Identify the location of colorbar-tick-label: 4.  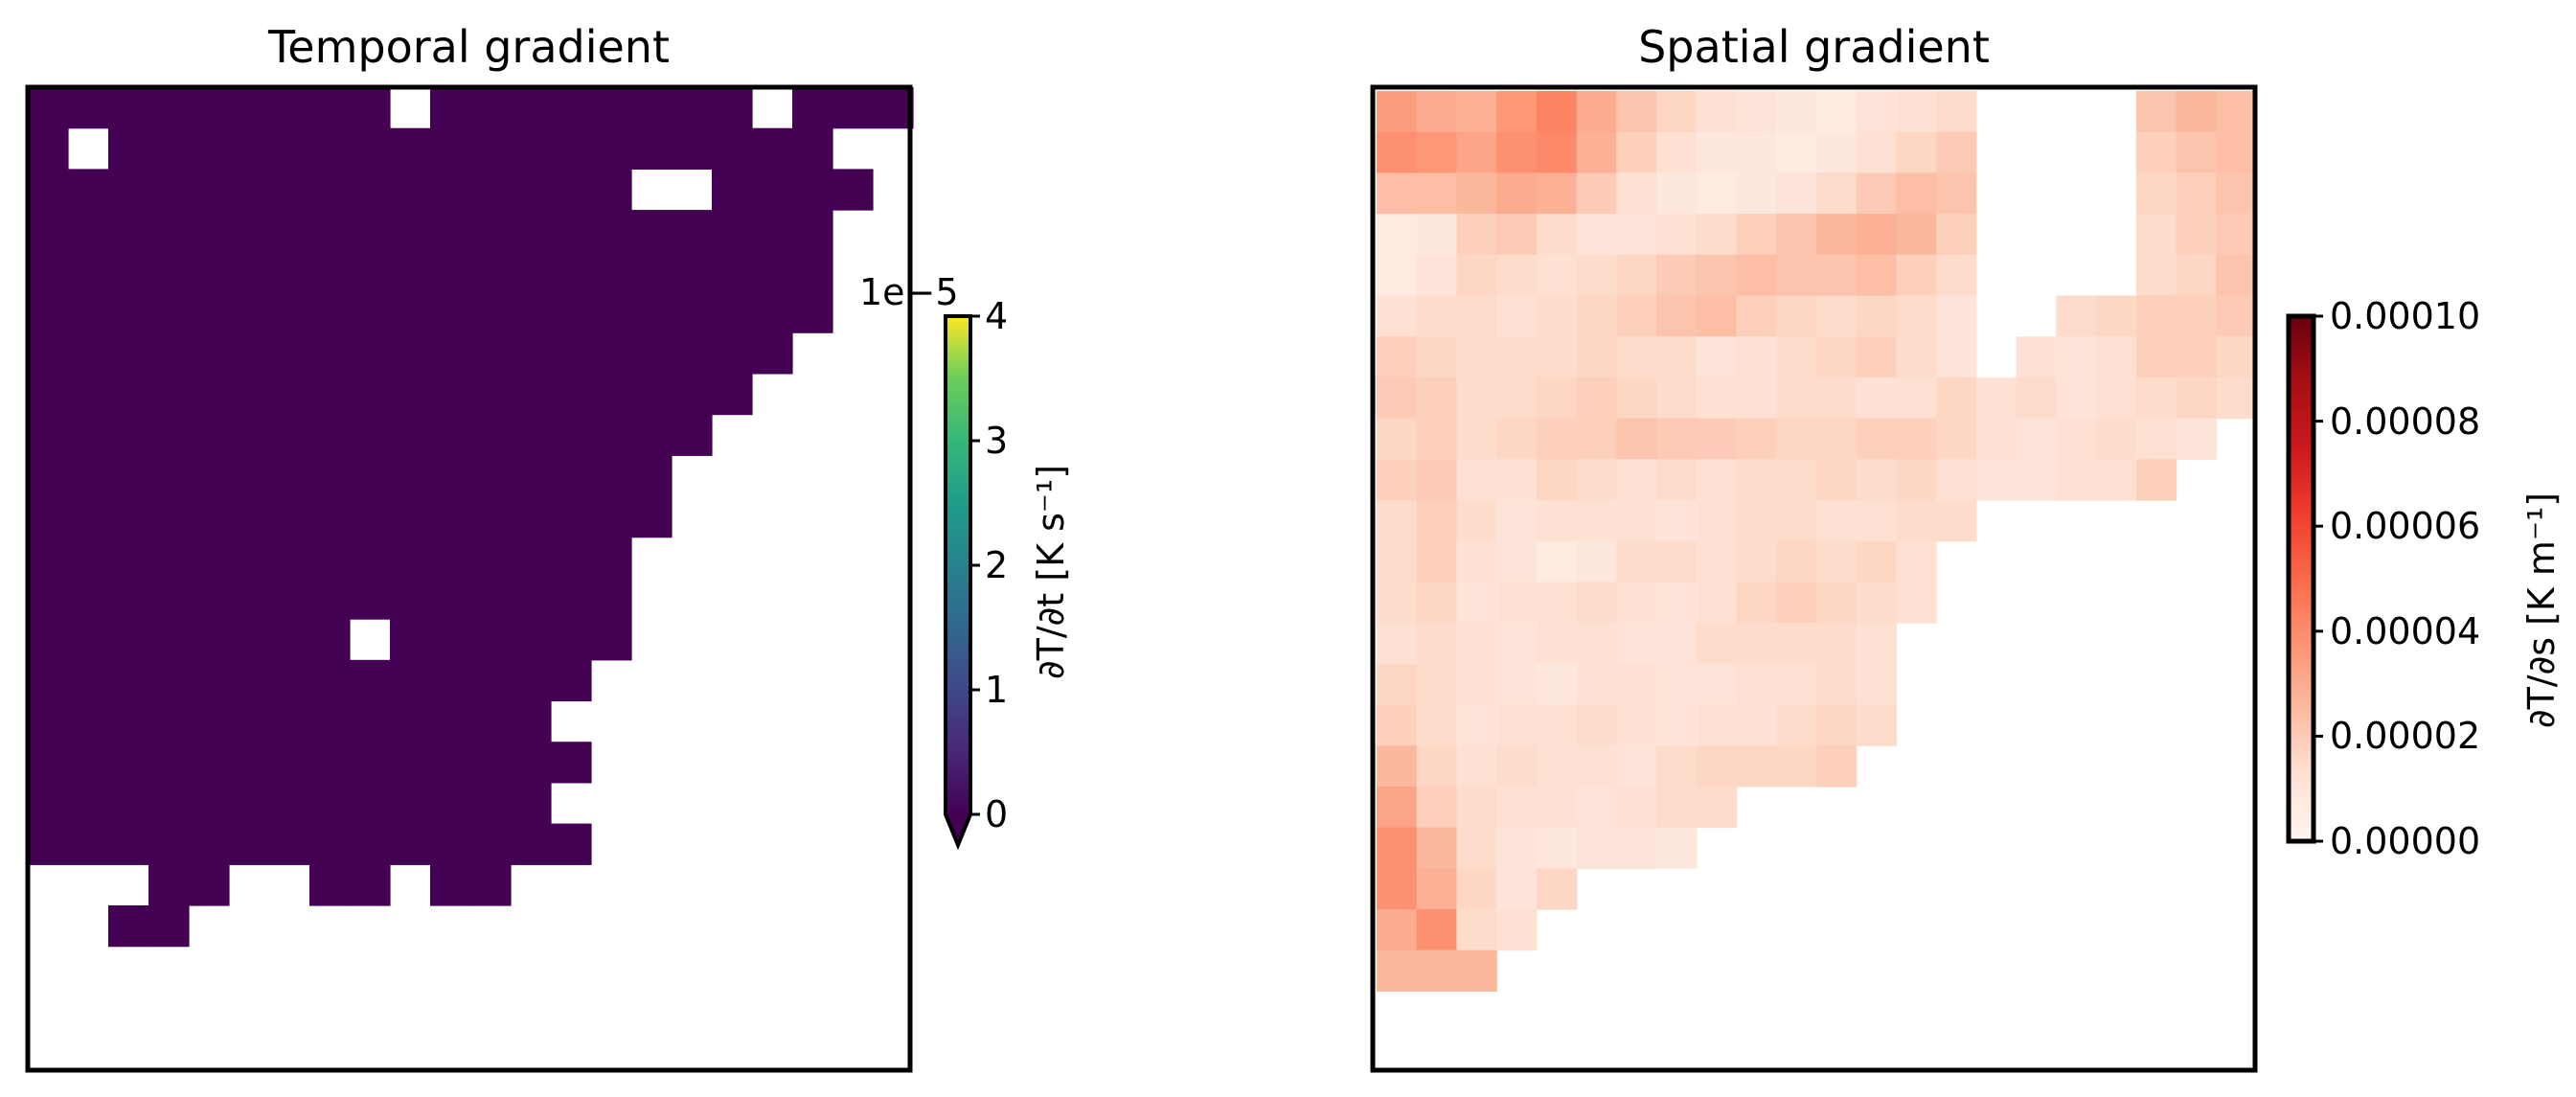
(997, 316).